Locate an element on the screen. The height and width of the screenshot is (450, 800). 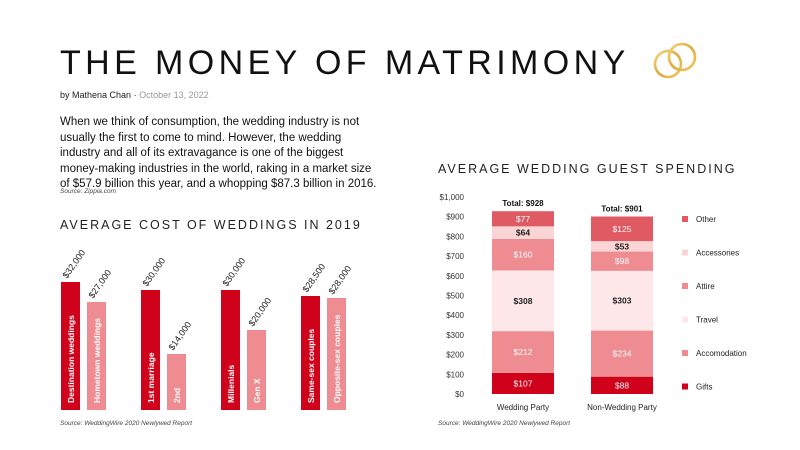
spending-chart-source: Source: WeddingWire 2020 Newlywed Report is located at coordinates (504, 423).